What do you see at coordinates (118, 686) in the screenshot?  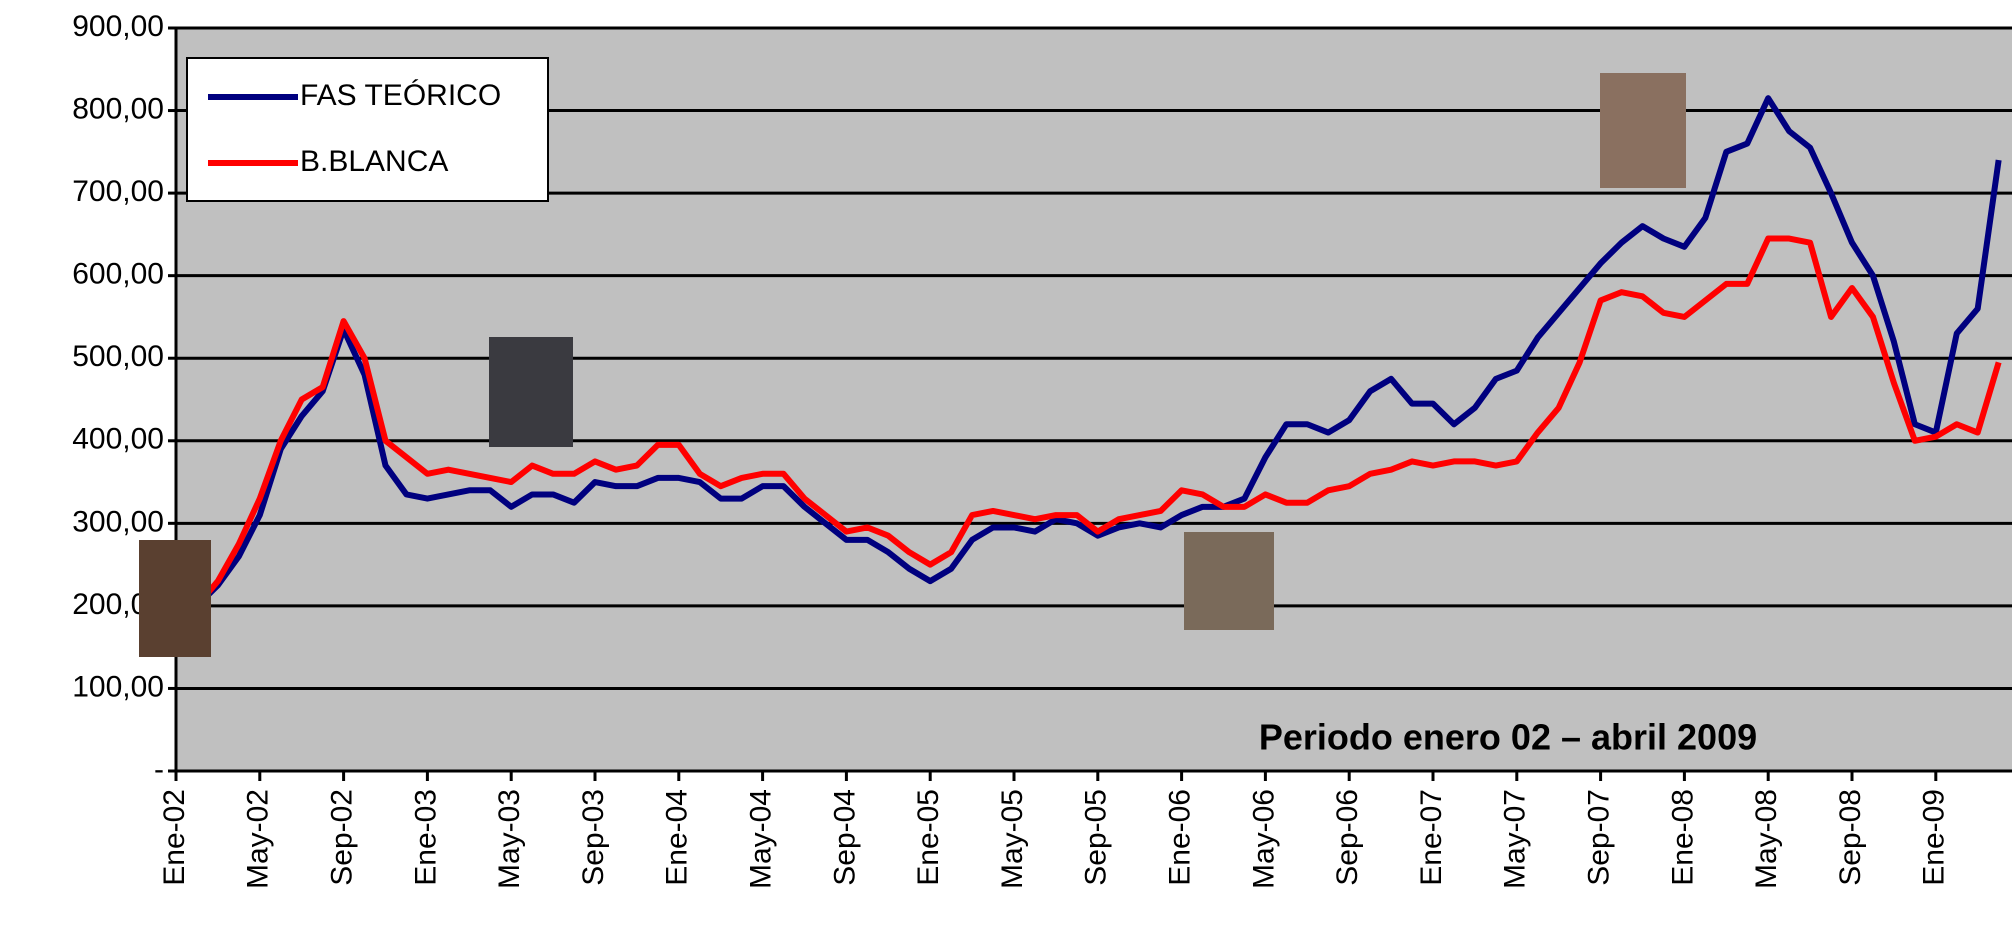 I see `y-tick-label: 100,00` at bounding box center [118, 686].